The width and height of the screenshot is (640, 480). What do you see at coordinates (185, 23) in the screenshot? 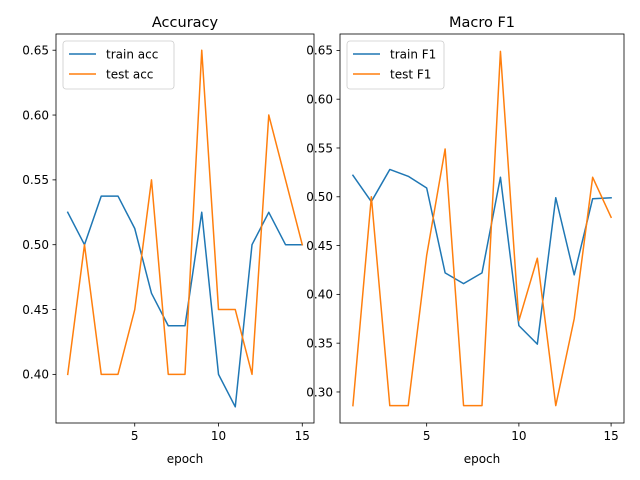
I see `chart-title: Accuracy` at bounding box center [185, 23].